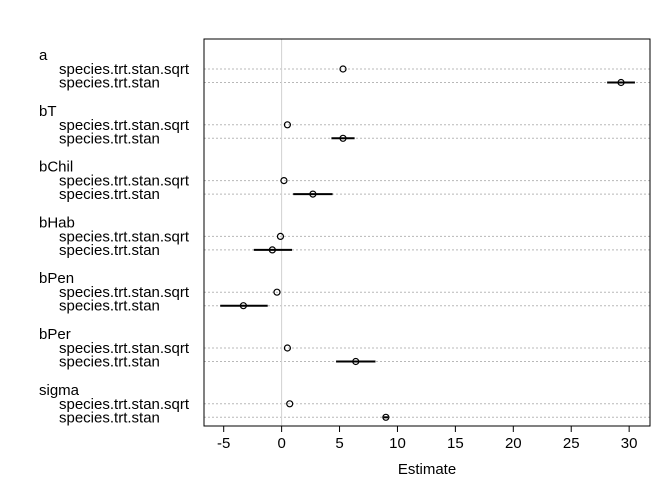 The height and width of the screenshot is (480, 672). What do you see at coordinates (339, 443) in the screenshot?
I see `x-tick-label: 5` at bounding box center [339, 443].